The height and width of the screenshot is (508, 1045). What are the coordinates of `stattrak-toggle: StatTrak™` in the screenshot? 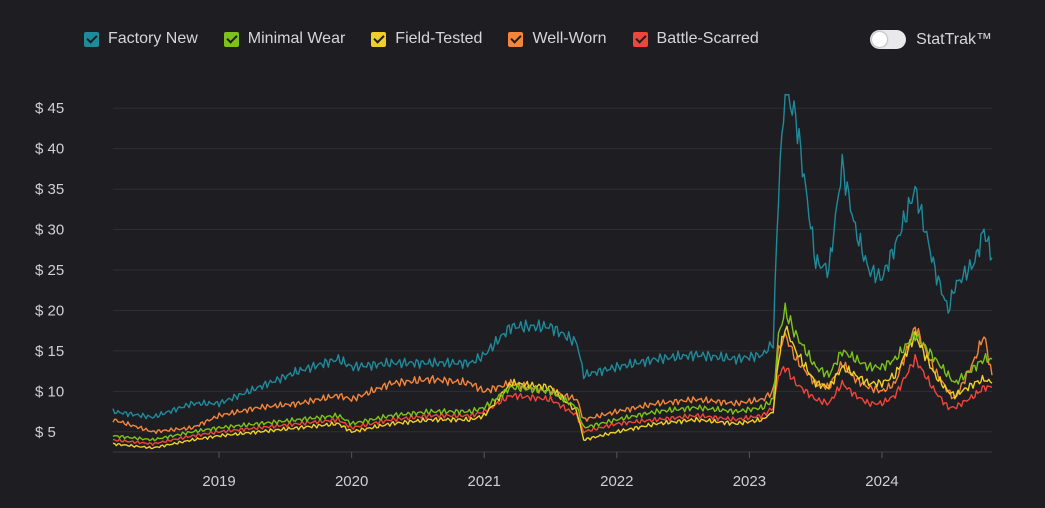 It's located at (931, 39).